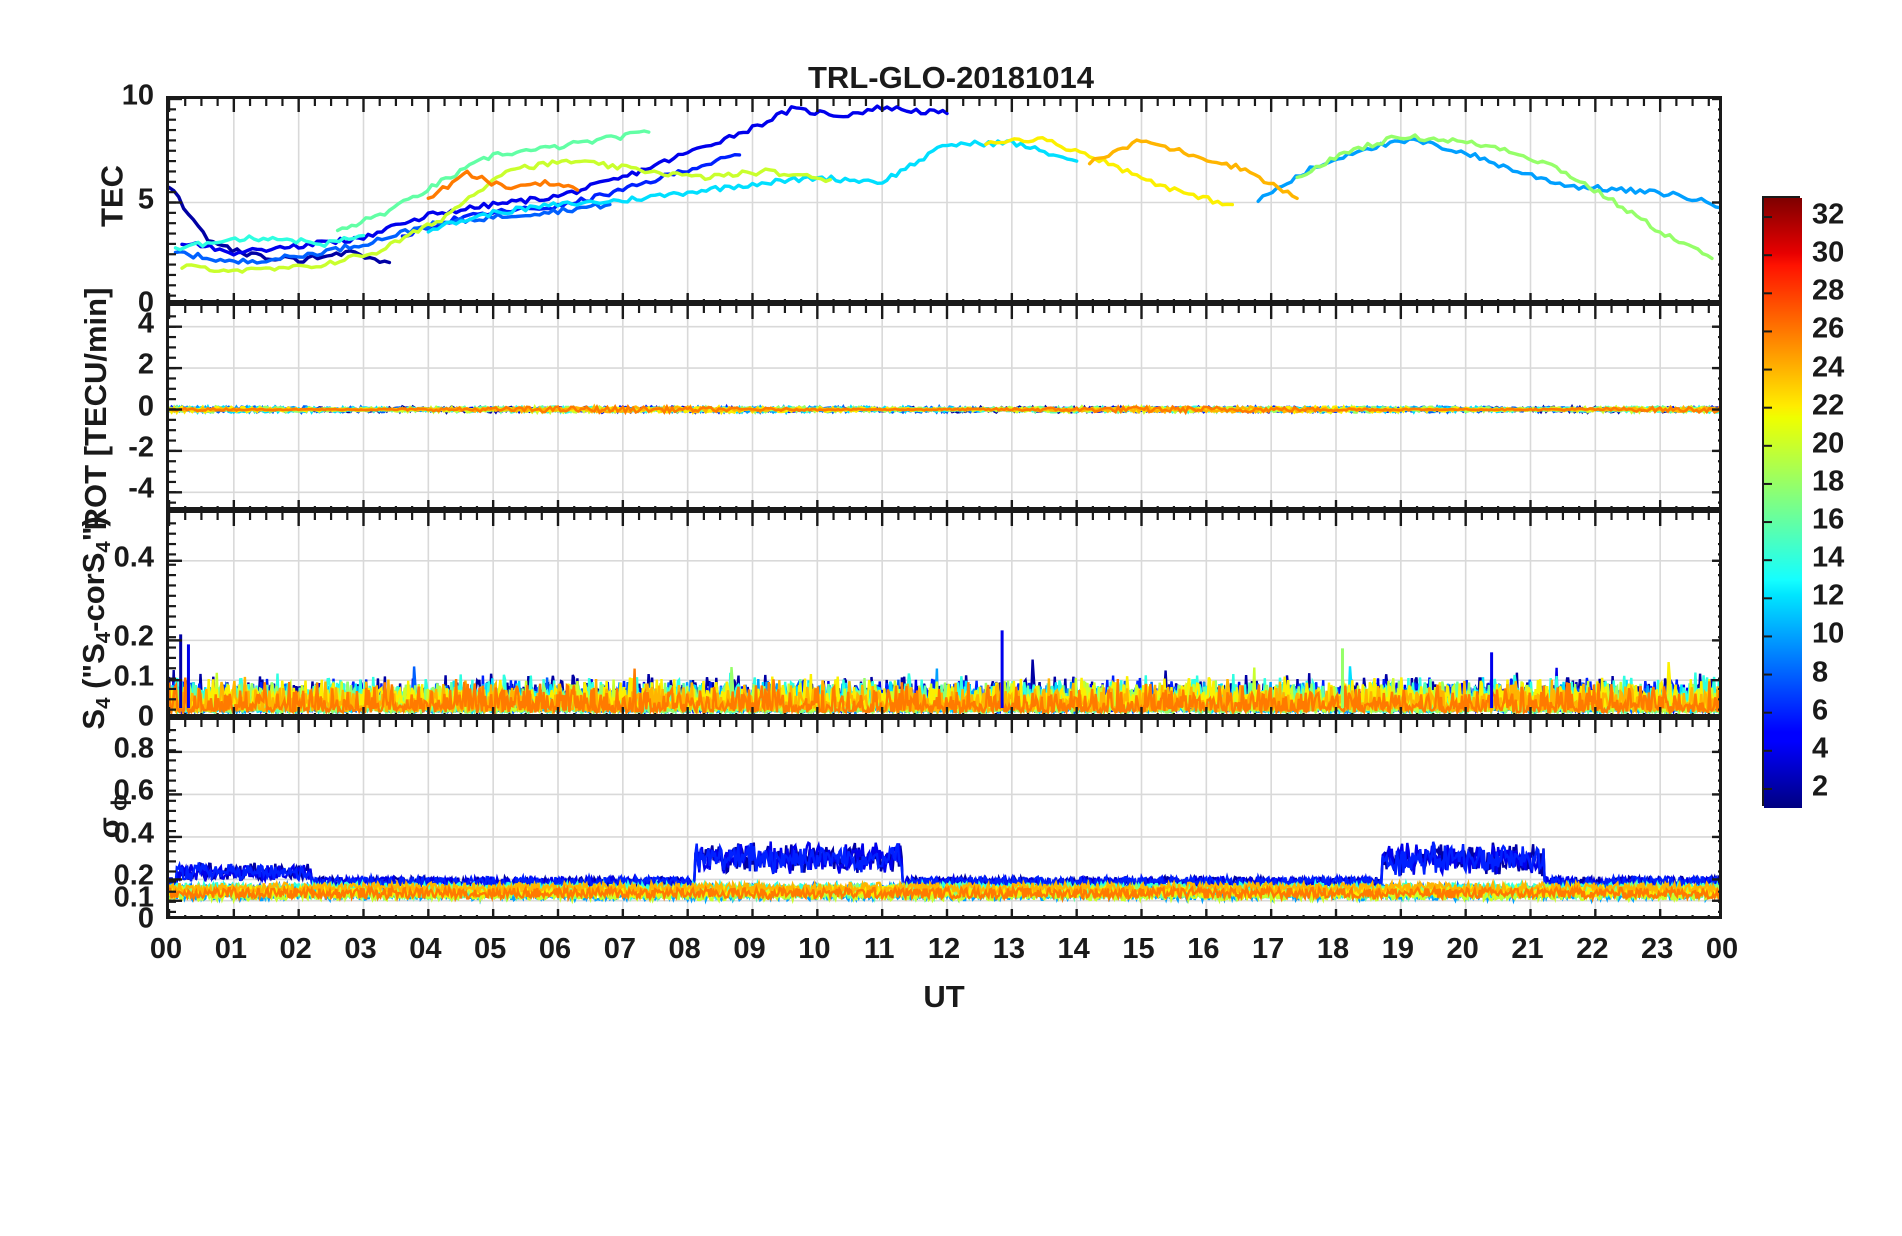 This screenshot has width=1902, height=1236. I want to click on s4-label-end: "), so click(94, 529).